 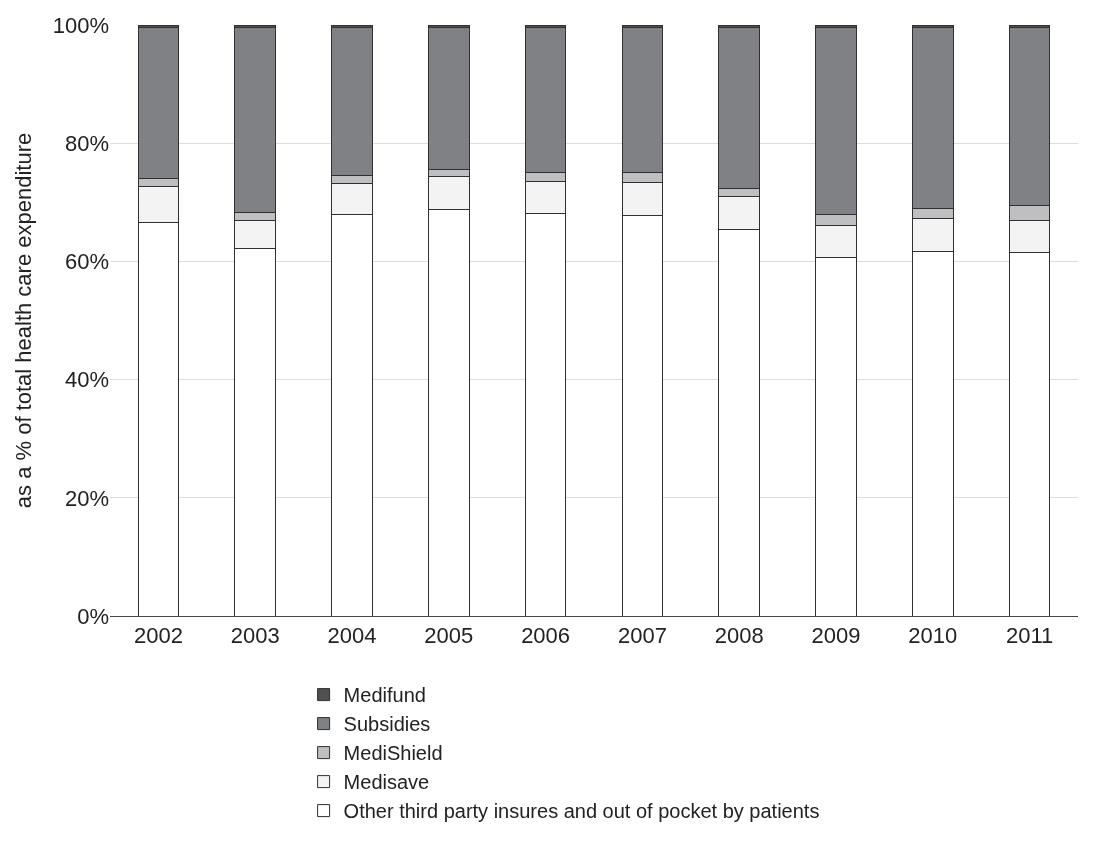 What do you see at coordinates (86, 498) in the screenshot?
I see `y-tick-label: 20%` at bounding box center [86, 498].